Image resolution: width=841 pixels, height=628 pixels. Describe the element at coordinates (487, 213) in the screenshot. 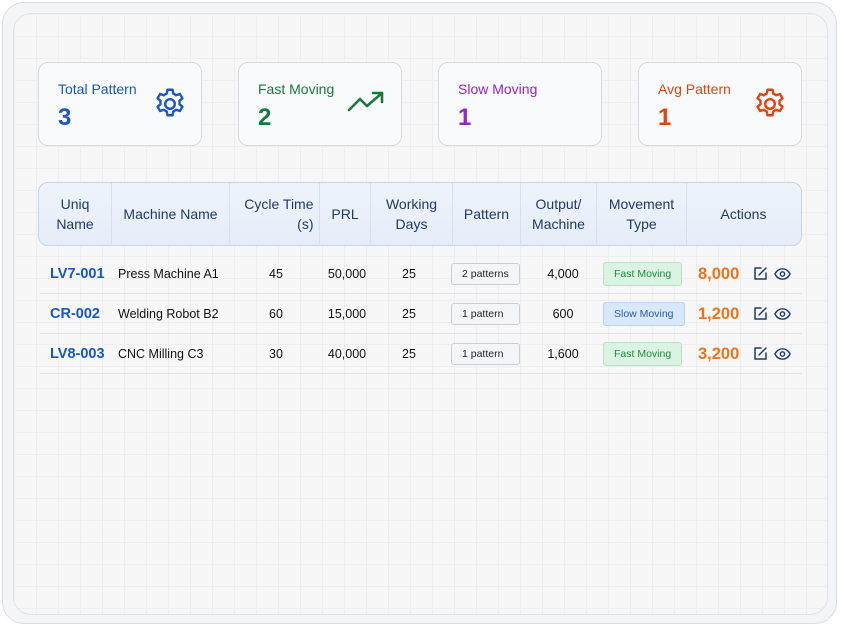

I see `header-pattern: Pattern` at that location.